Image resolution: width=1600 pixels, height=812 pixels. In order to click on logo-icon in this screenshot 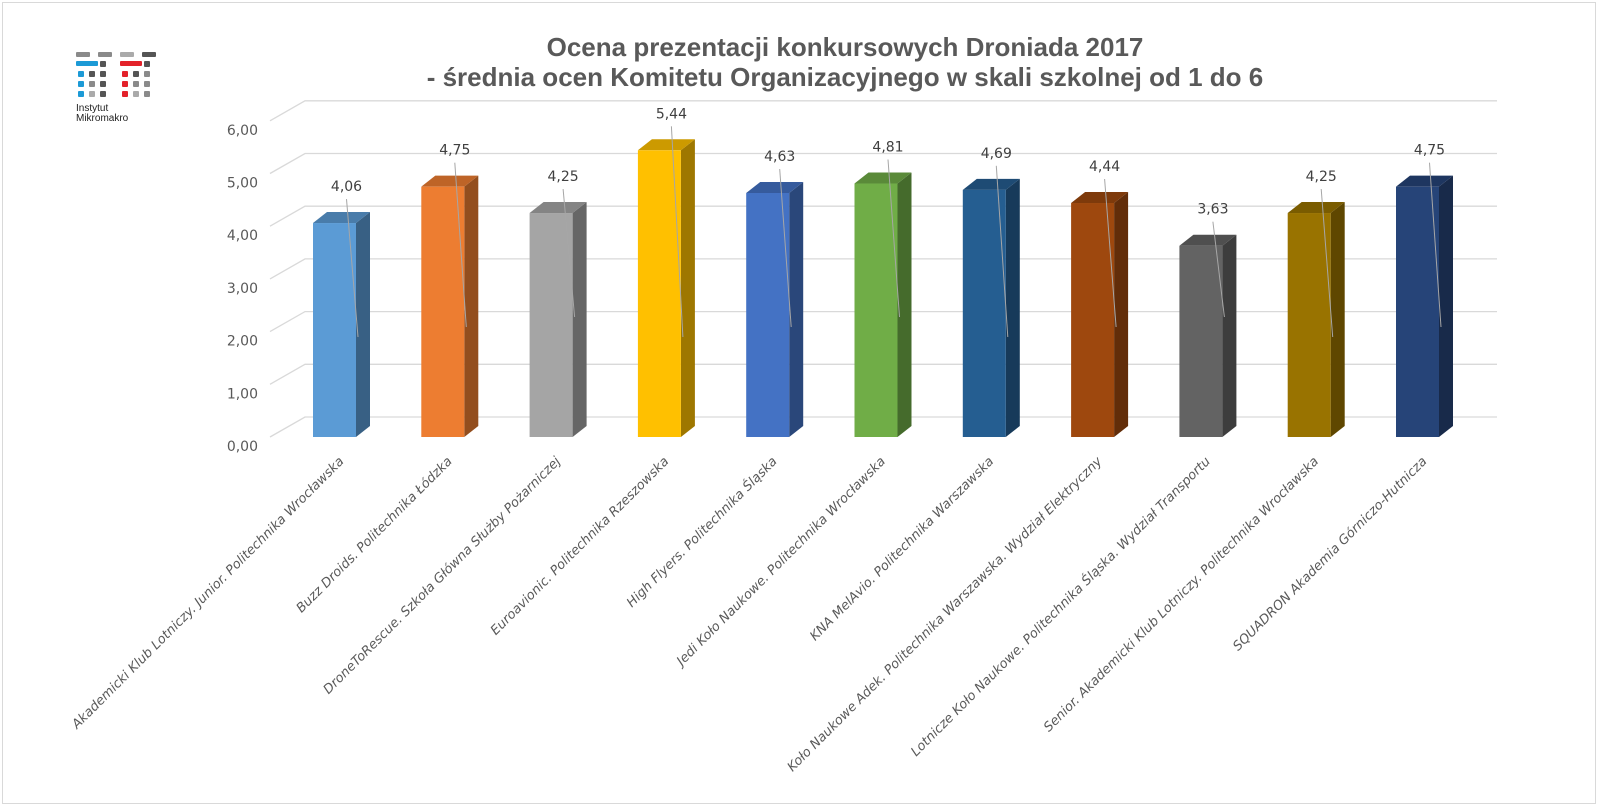, I will do `click(116, 74)`.